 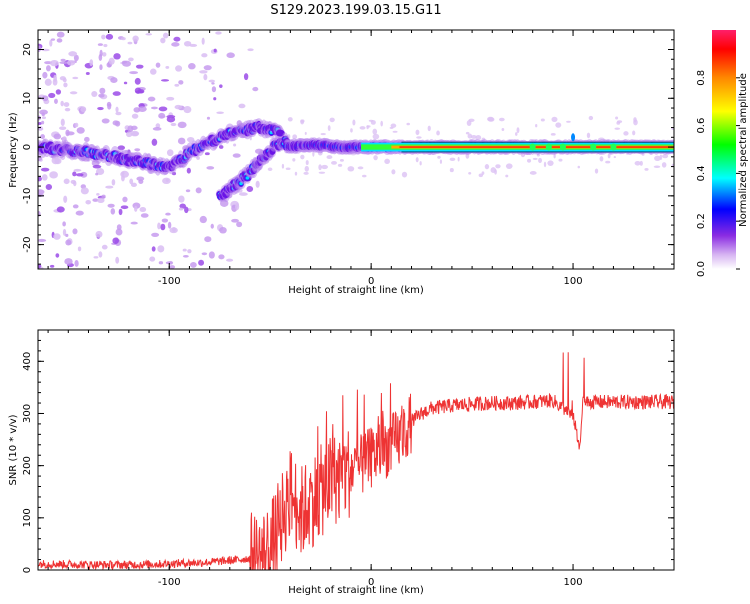 I want to click on colorbar-tick-label: 0.6, so click(x=701, y=126).